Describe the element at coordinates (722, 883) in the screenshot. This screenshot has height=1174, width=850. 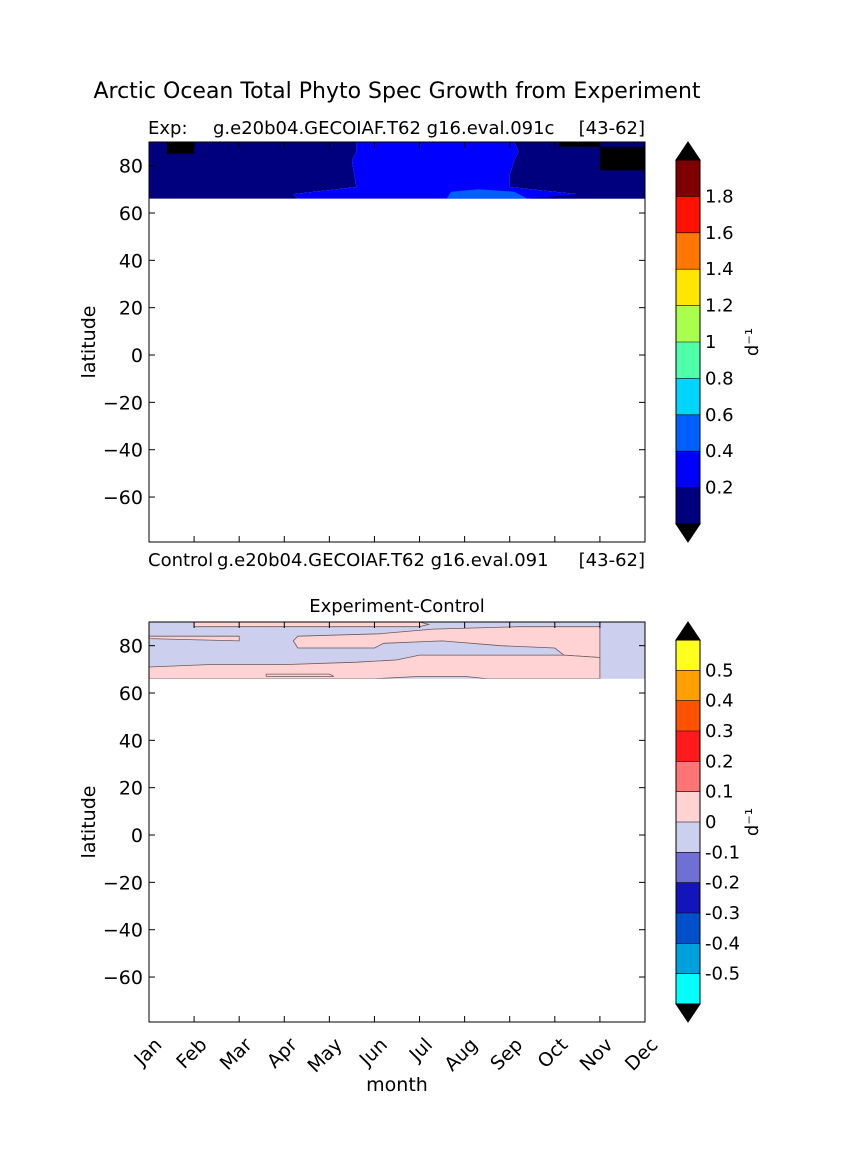
I see `colorbar-tick-label: -0.2` at that location.